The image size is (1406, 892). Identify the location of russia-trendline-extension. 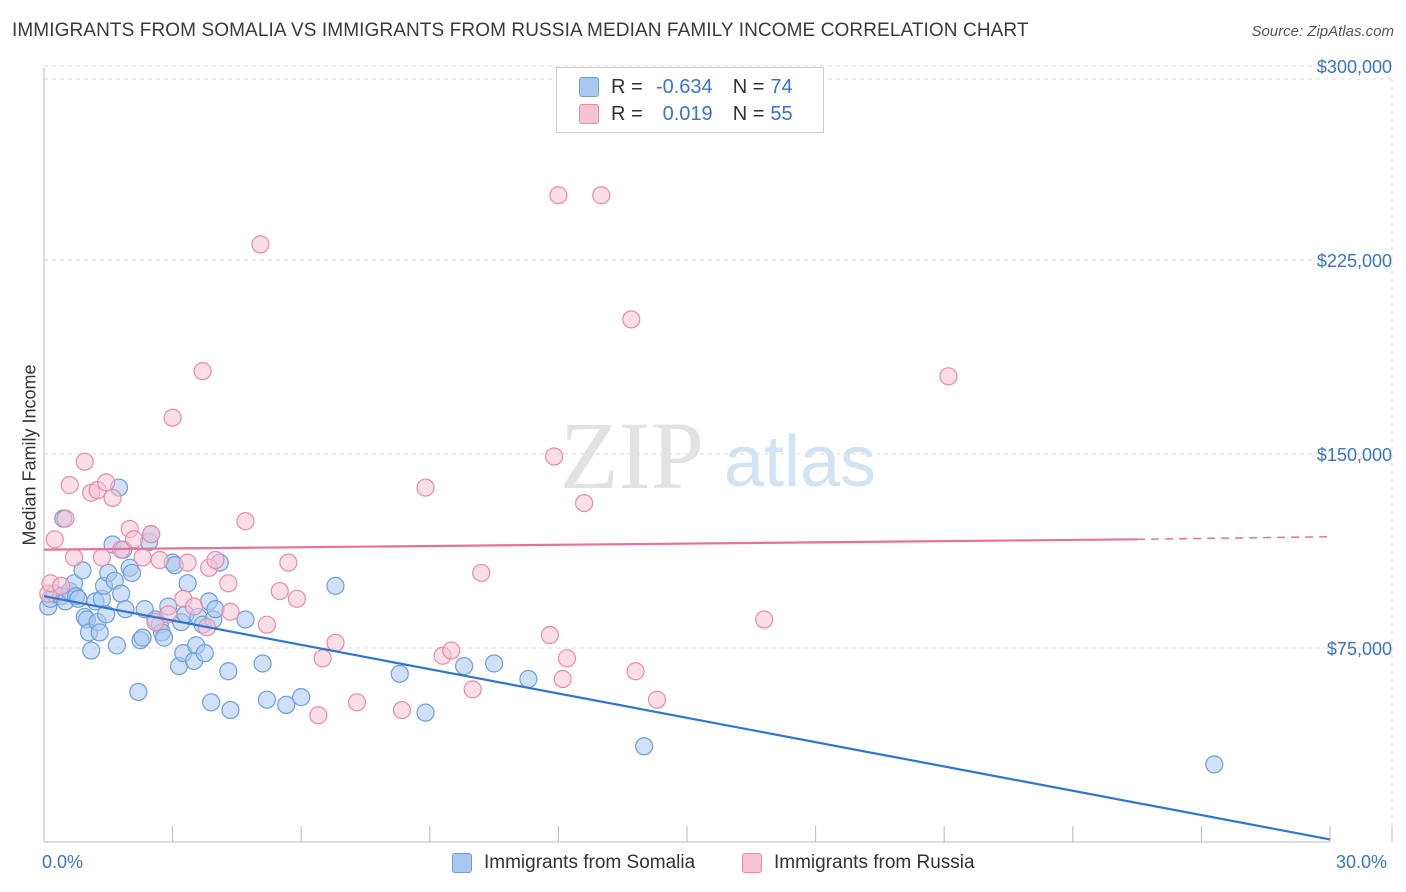
(1234, 538).